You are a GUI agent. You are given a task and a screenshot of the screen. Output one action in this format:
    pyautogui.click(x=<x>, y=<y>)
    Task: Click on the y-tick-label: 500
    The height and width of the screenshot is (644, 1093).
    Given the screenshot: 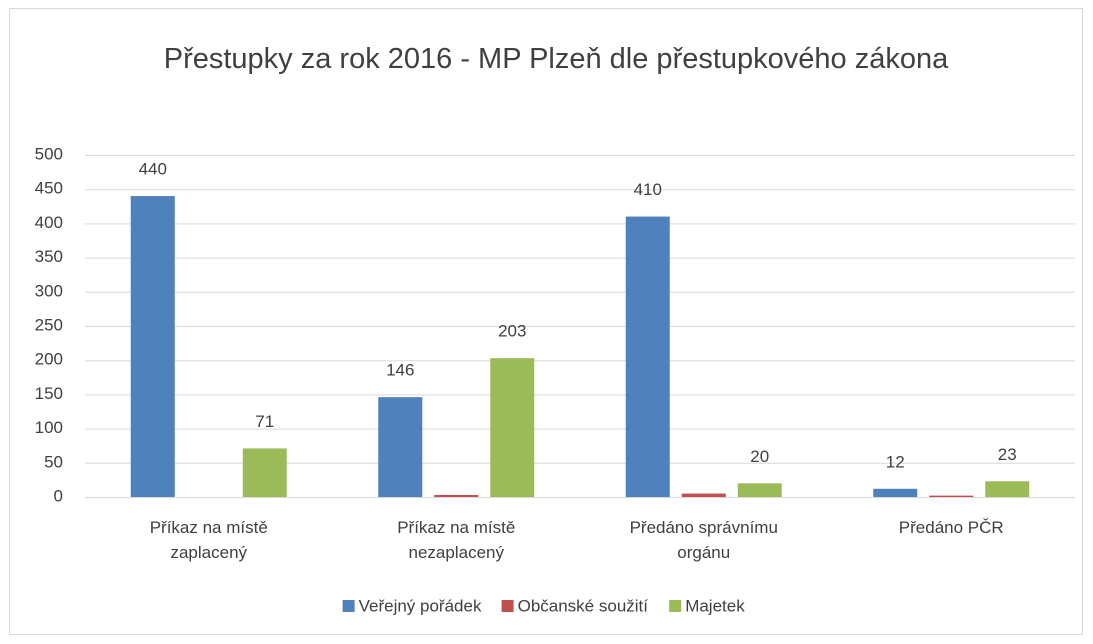 What is the action you would take?
    pyautogui.click(x=49, y=153)
    